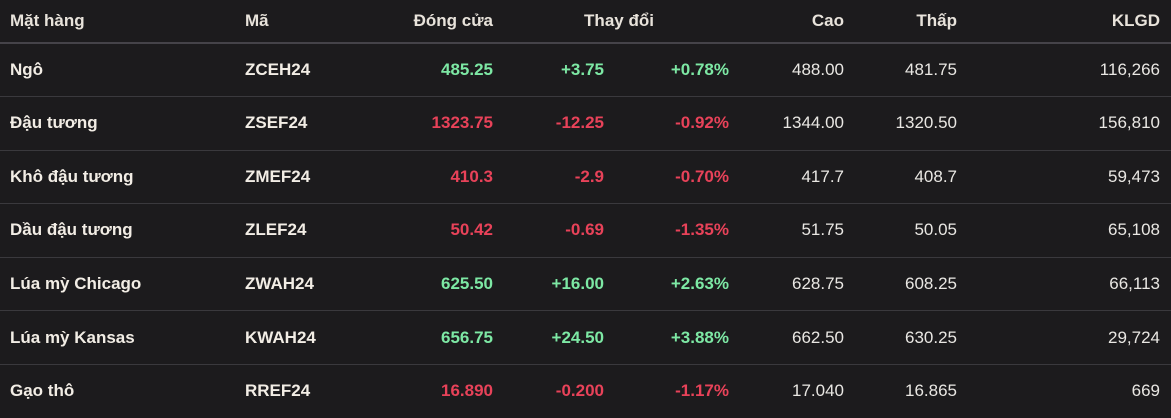  Describe the element at coordinates (283, 230) in the screenshot. I see `contract-code-cell: ZLEF24` at that location.